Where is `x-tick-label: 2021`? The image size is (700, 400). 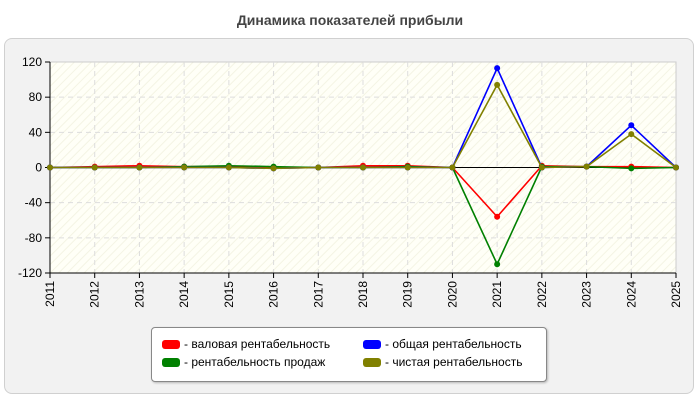 x-tick-label: 2021 is located at coordinates (497, 294).